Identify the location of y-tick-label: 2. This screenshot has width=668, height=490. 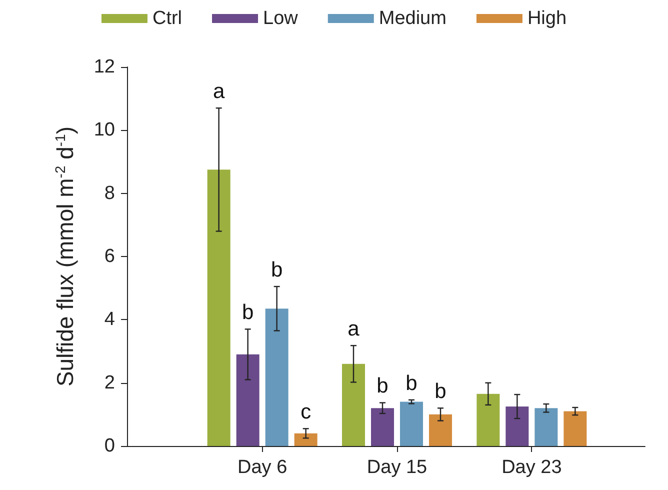
(109, 383).